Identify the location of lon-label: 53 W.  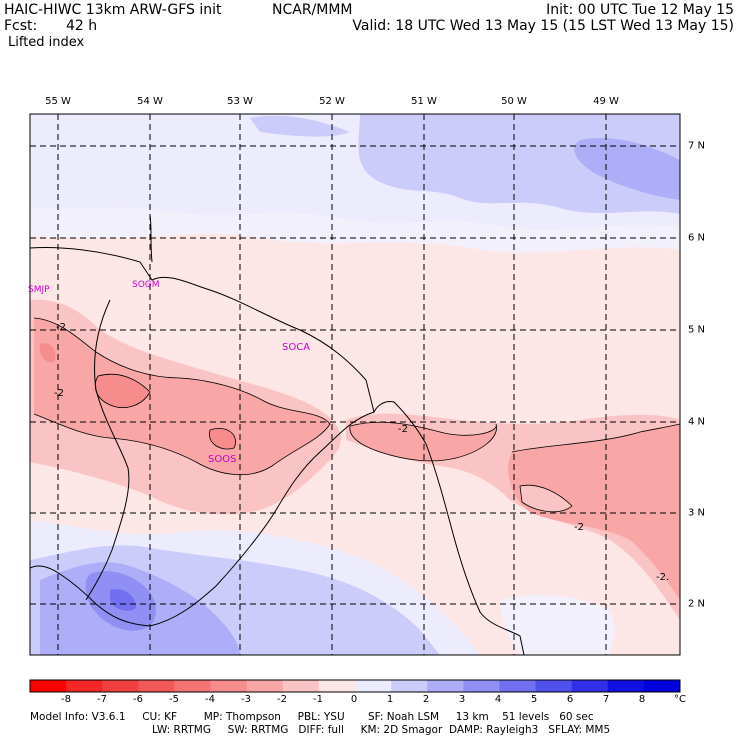
(240, 101).